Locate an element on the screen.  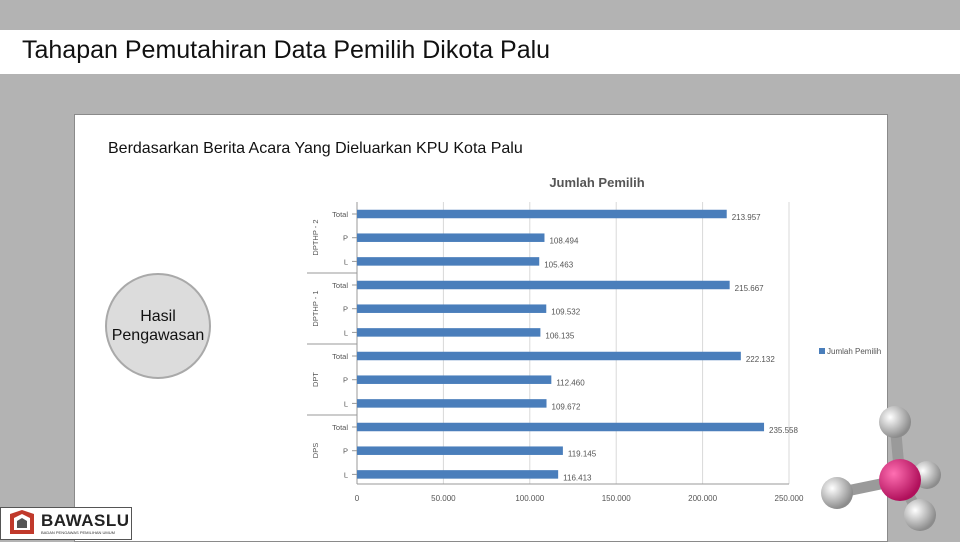
group-label: DPT is located at coordinates (315, 379).